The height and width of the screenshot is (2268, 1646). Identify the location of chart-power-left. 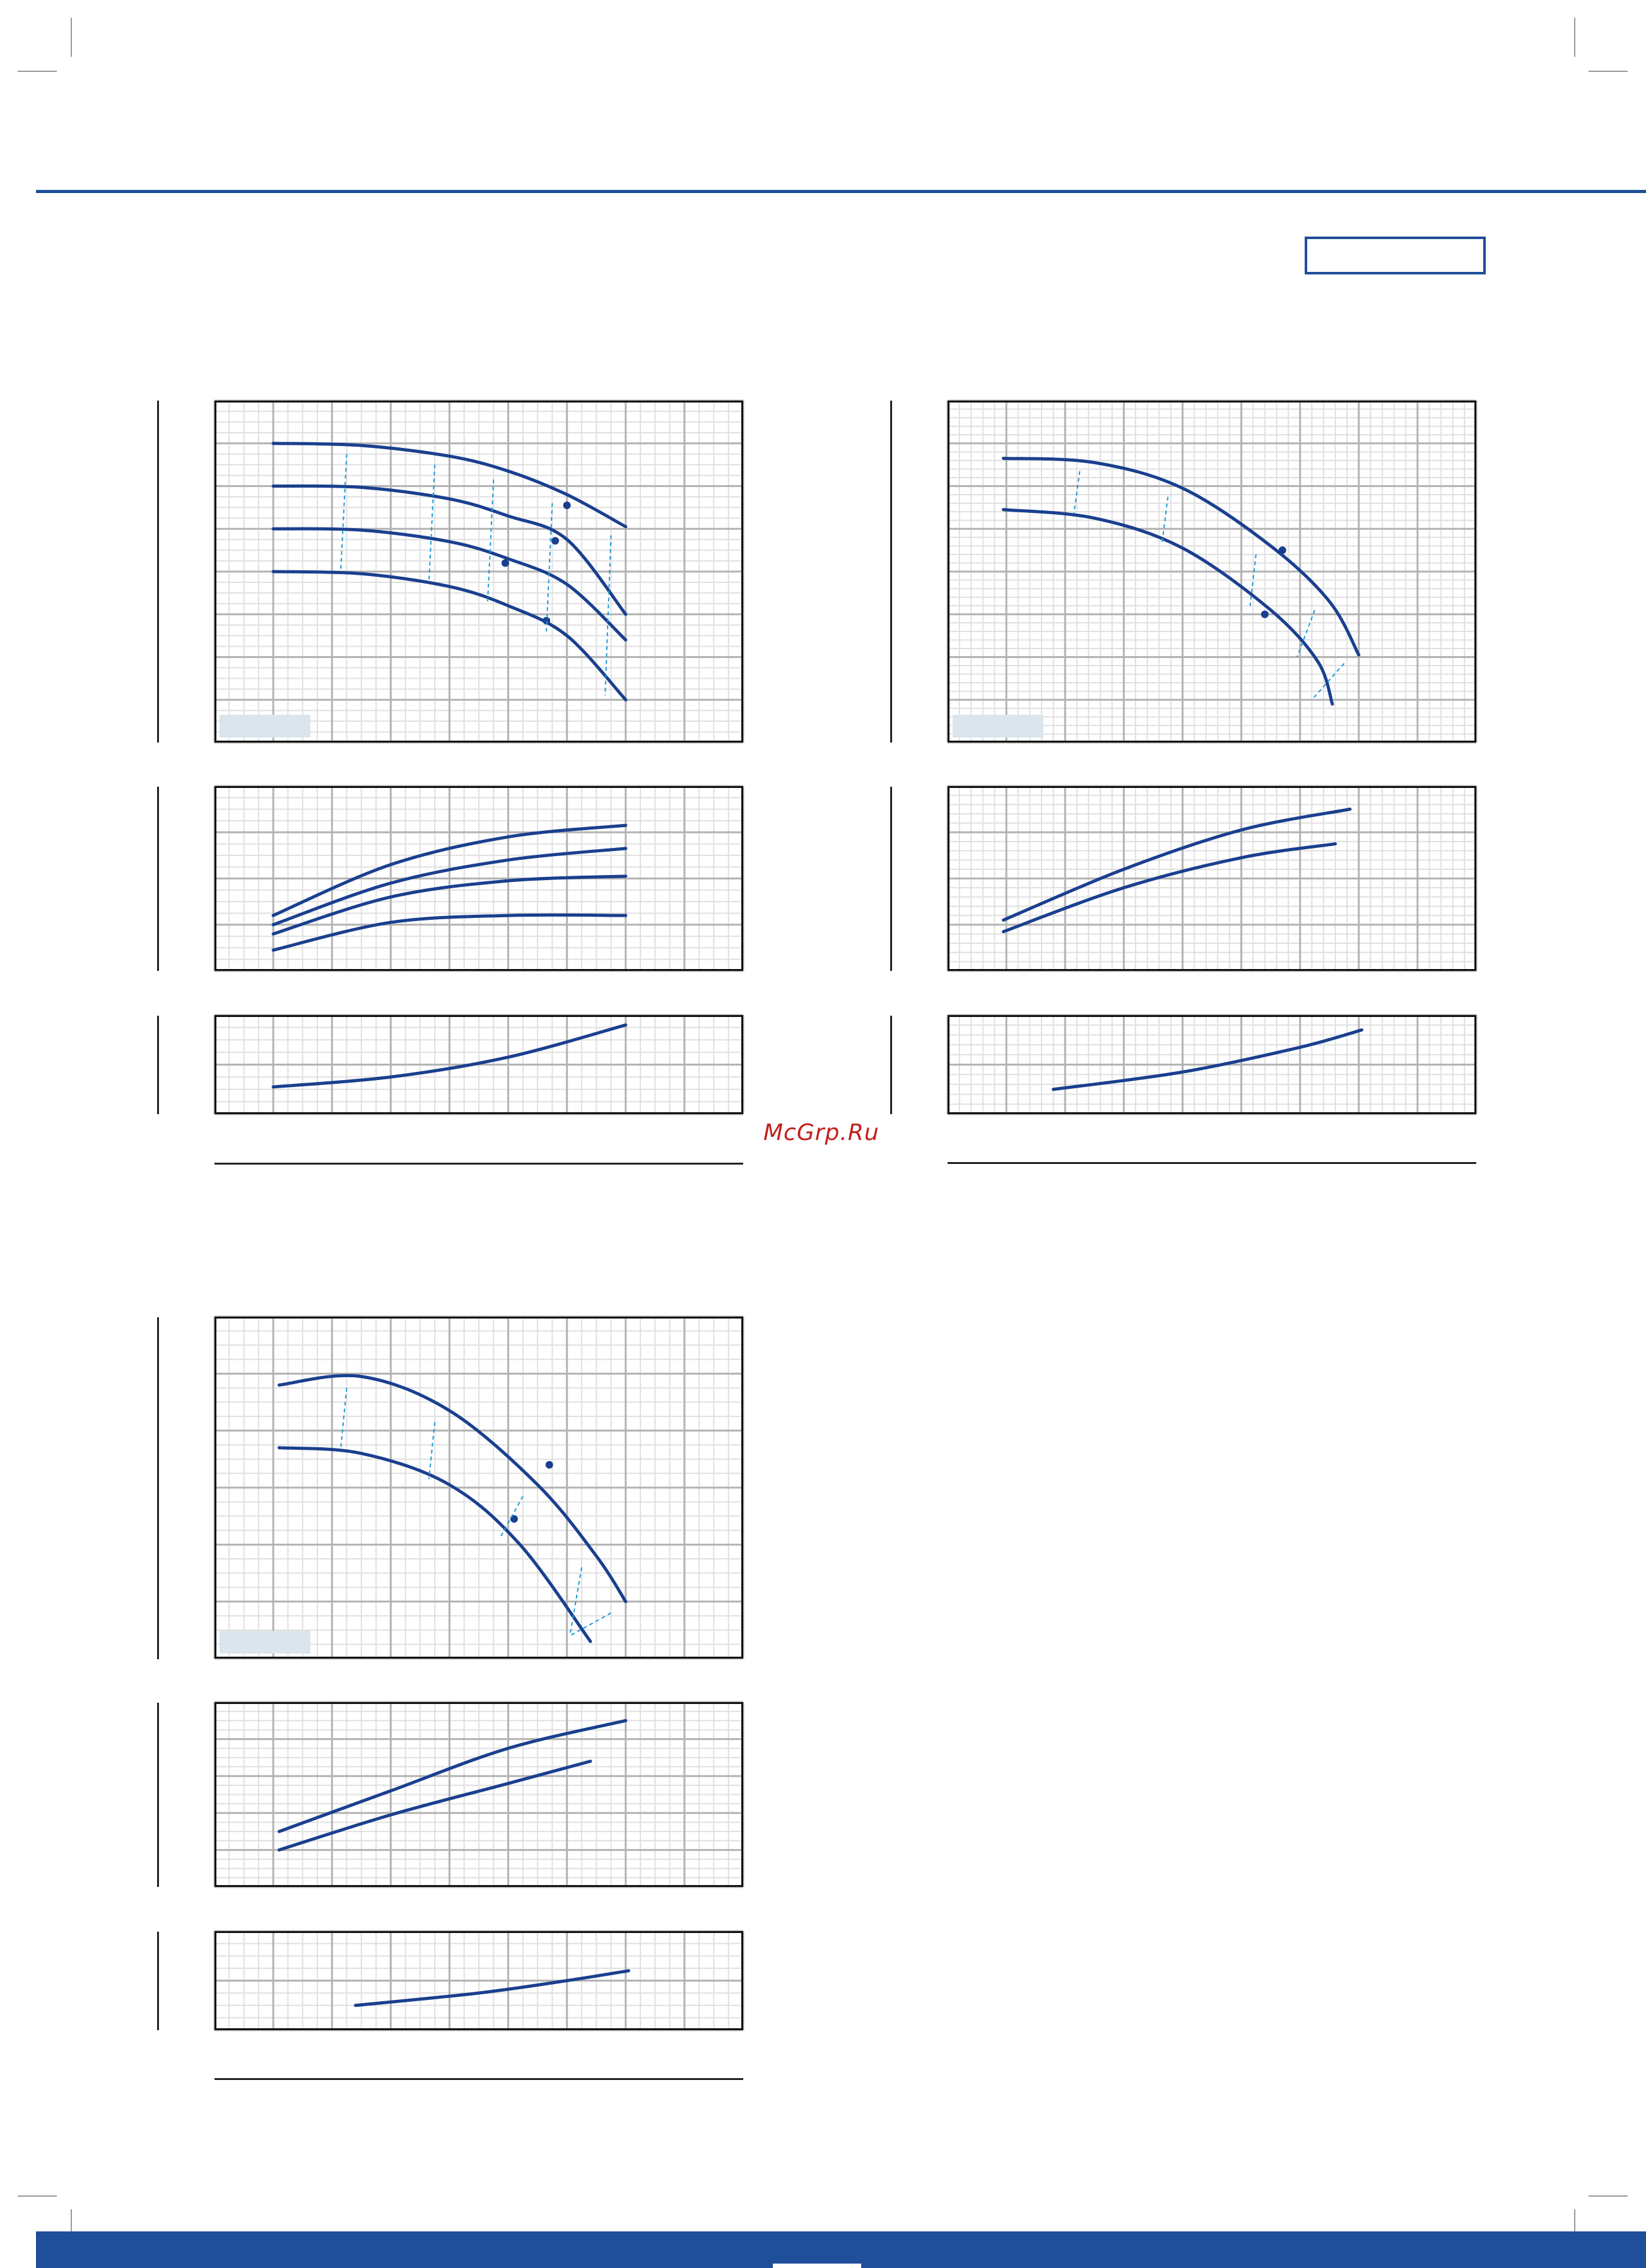
(478, 879).